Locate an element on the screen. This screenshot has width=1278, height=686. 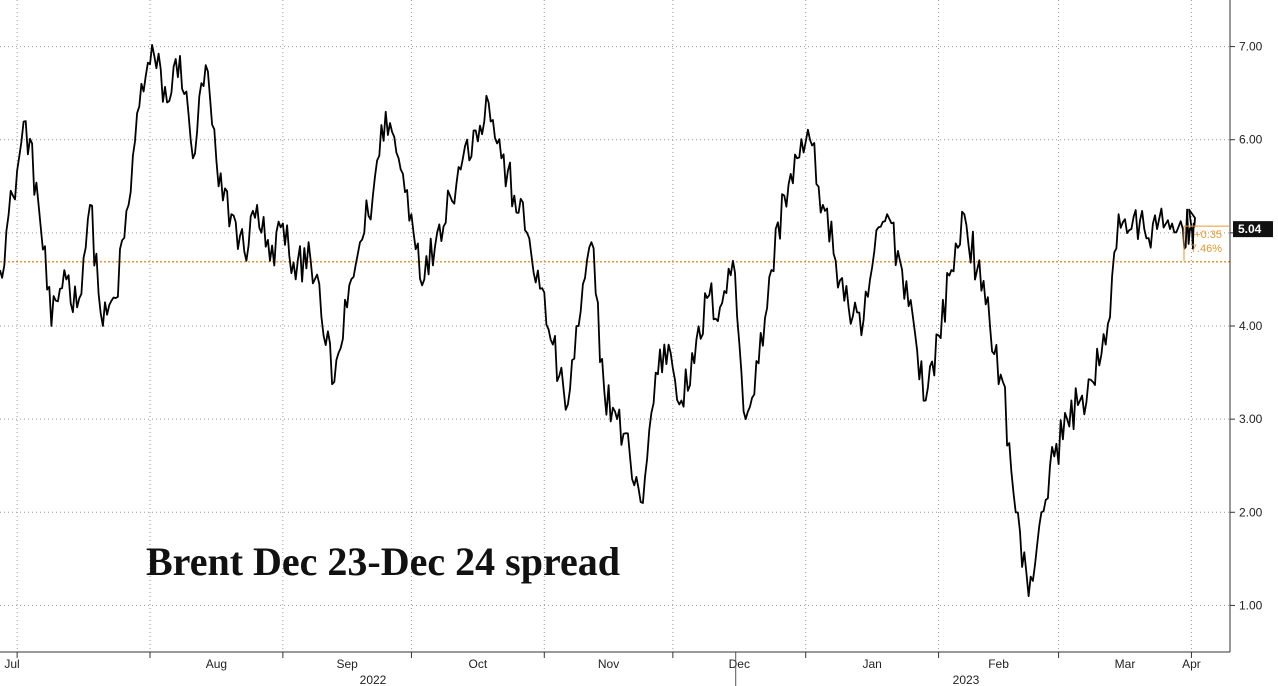
y-tick-label: 1.00 is located at coordinates (1251, 605).